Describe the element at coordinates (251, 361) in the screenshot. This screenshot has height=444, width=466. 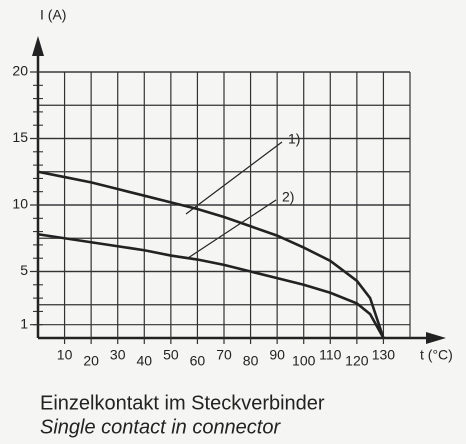
I see `x-tick-label: 80` at that location.